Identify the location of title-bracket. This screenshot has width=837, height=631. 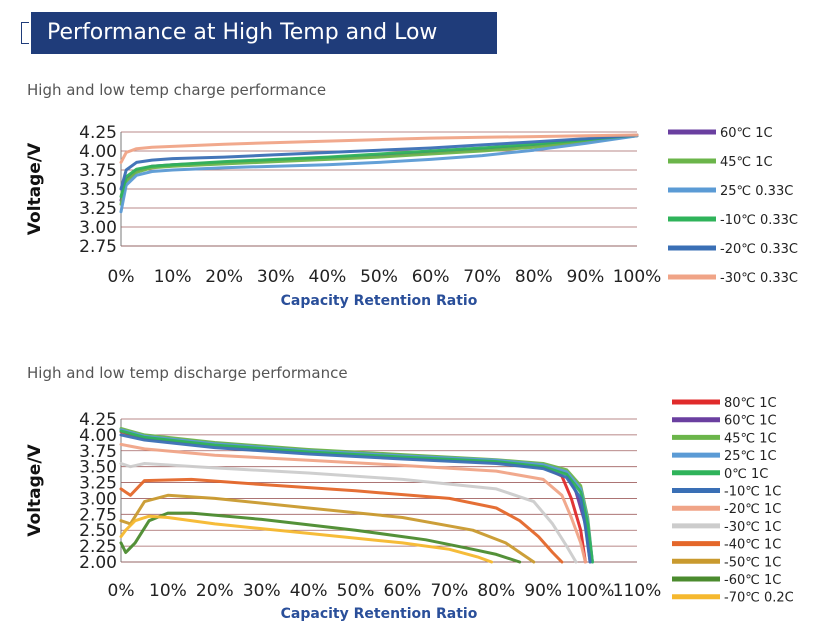
(25, 33).